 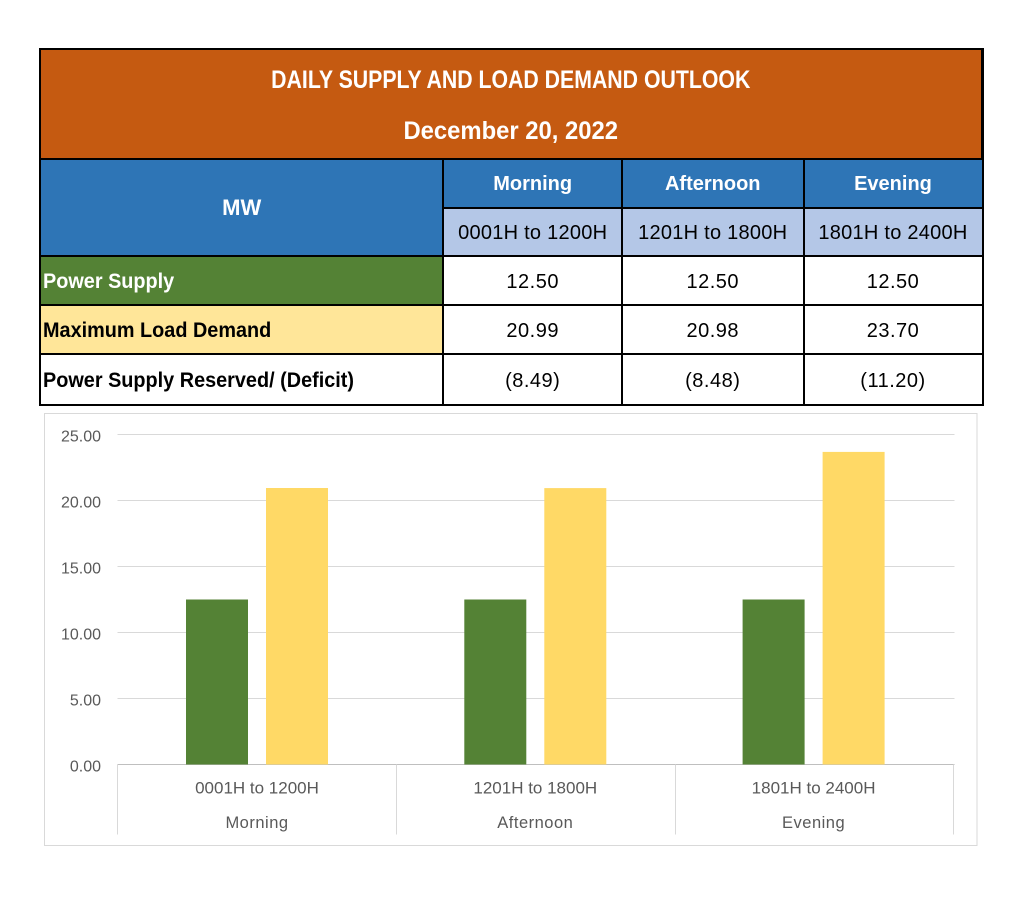 What do you see at coordinates (81, 503) in the screenshot?
I see `svg-text: 20.00` at bounding box center [81, 503].